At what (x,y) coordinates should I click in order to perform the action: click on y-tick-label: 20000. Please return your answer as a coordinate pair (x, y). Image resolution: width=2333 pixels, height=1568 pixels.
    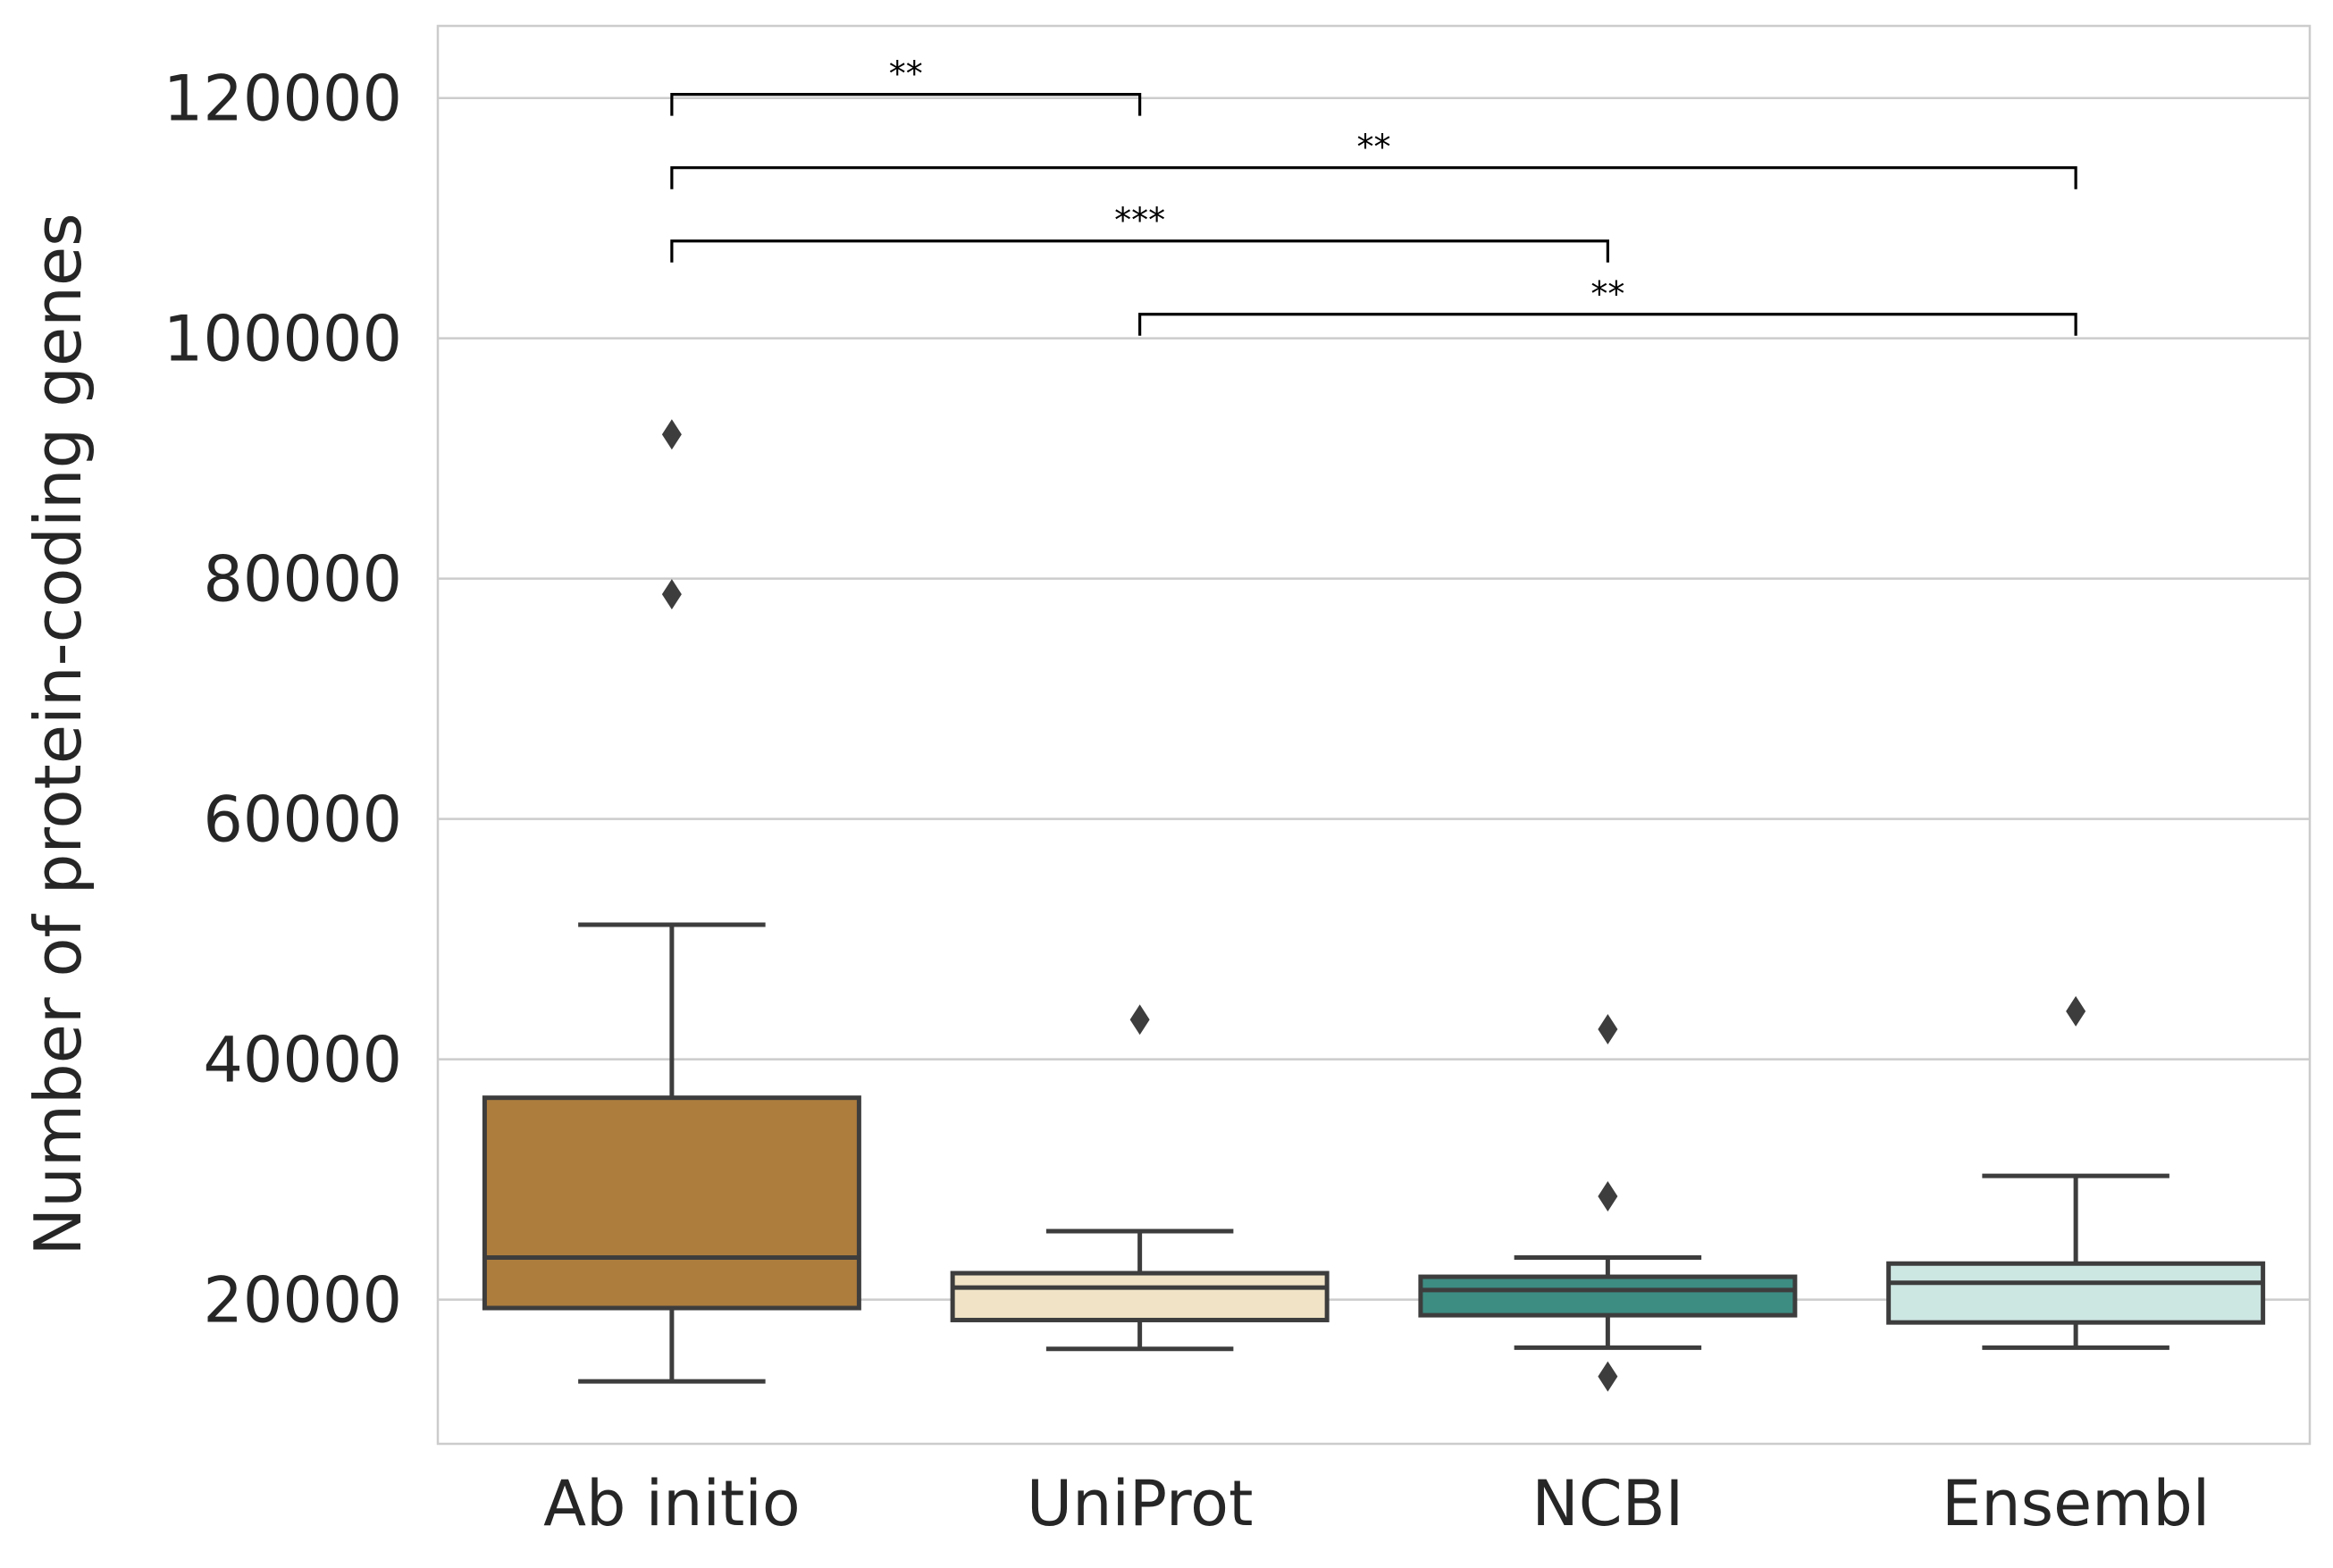
    Looking at the image, I should click on (302, 1300).